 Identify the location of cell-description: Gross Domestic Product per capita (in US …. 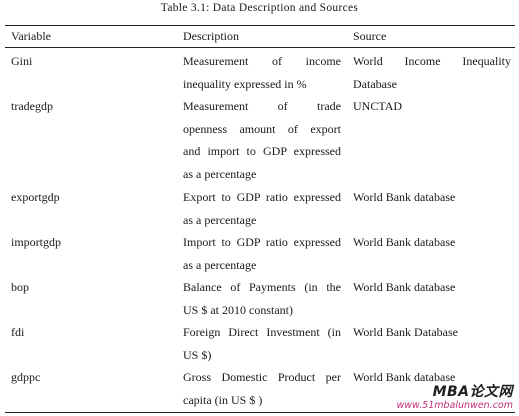
(262, 388).